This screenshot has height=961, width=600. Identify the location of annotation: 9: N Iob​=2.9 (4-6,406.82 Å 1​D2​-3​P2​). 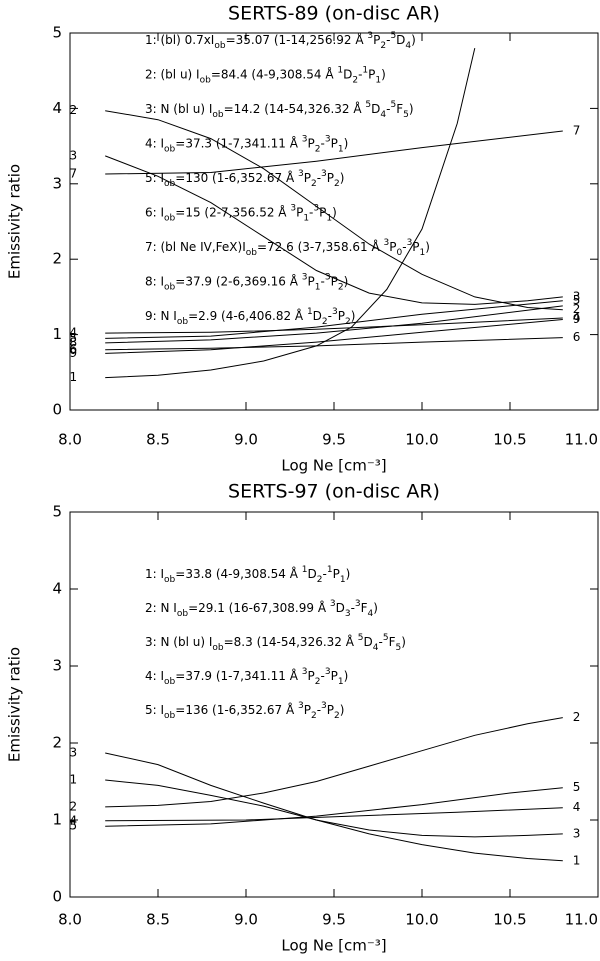
(250, 317).